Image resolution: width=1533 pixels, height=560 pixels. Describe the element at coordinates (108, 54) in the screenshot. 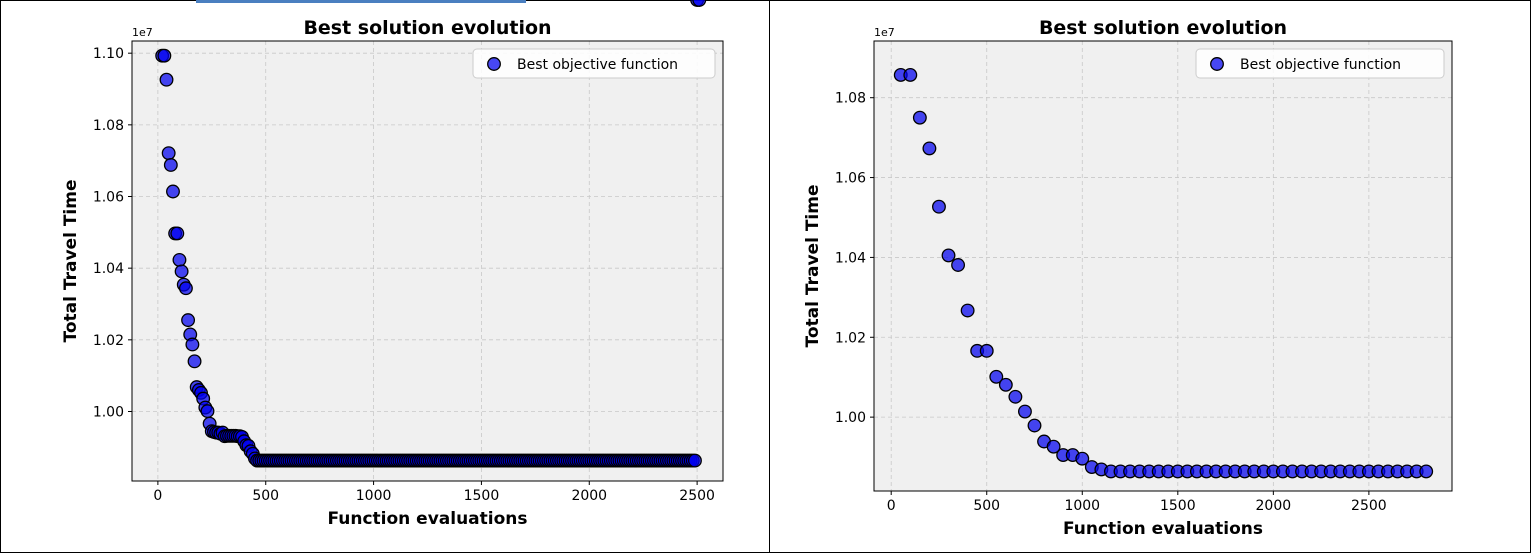

I see `y-tick-label: 1.10` at that location.